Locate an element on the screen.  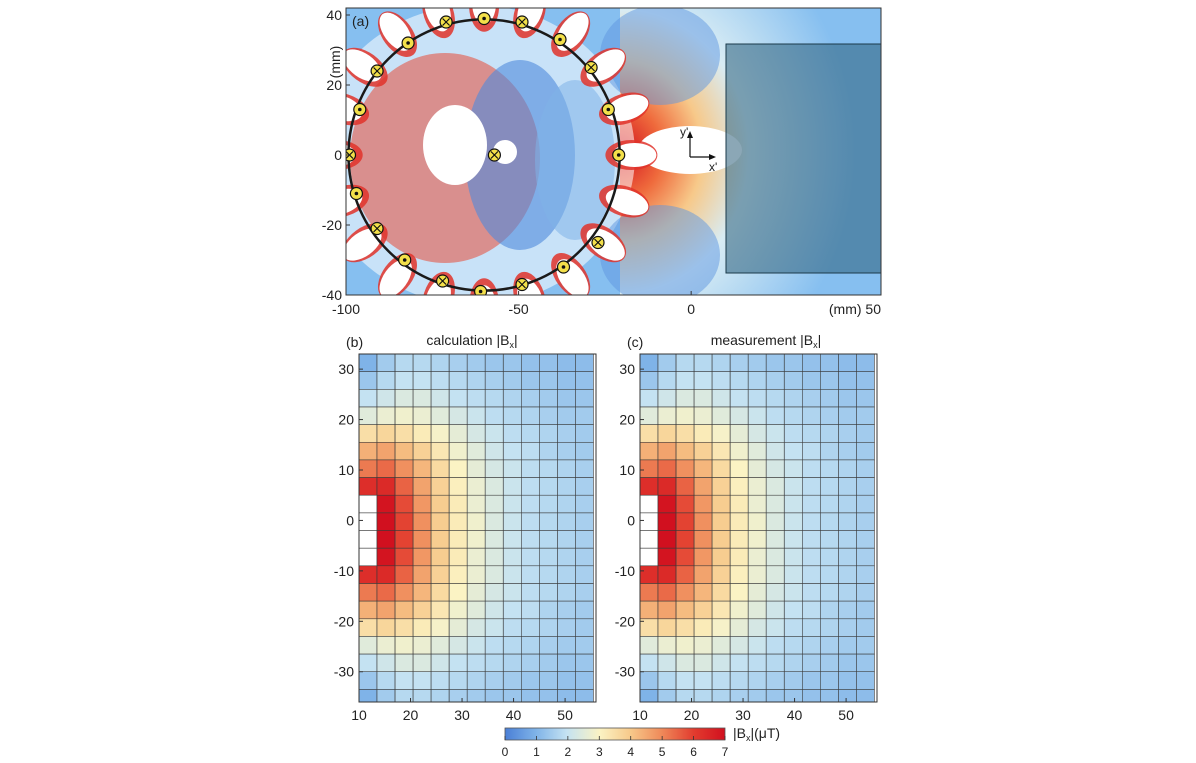
panel-c-y-ticks: 30 20 10 0 -10 -20 -30 is located at coordinates (629, 520).